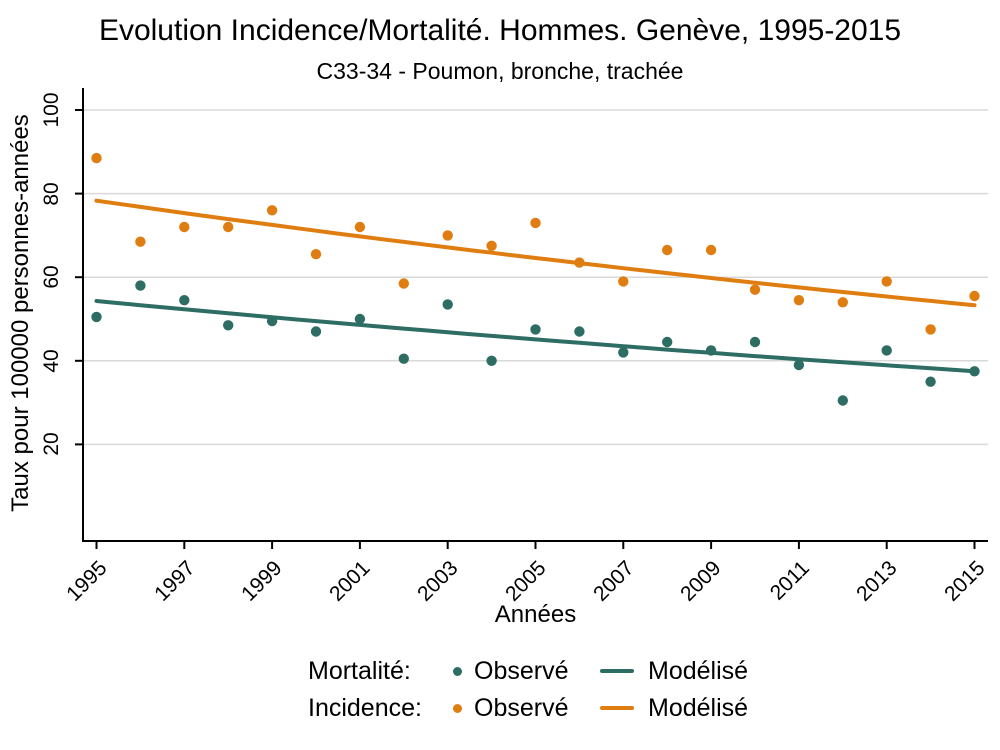 The height and width of the screenshot is (750, 1000). I want to click on chart-subtitle: C33-34 - Poumon, bronche, trachée, so click(500, 71).